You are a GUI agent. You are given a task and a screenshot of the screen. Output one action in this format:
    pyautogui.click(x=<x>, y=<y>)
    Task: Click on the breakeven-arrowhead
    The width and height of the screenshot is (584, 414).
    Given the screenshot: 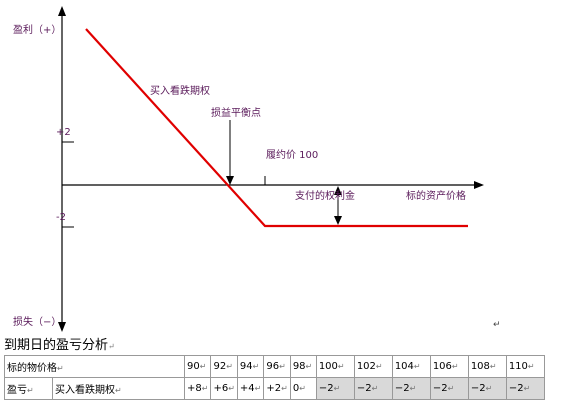 What is the action you would take?
    pyautogui.click(x=230, y=180)
    